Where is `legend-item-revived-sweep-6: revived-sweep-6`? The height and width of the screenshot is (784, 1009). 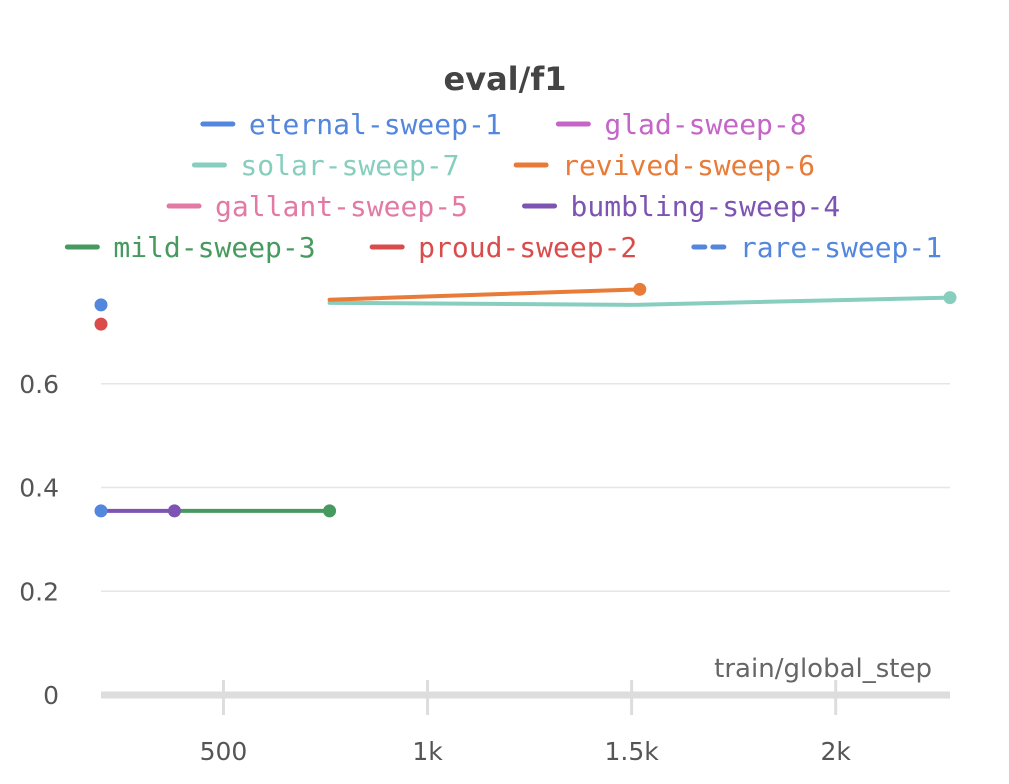
legend-item-revived-sweep-6: revived-sweep-6 is located at coordinates (664, 165).